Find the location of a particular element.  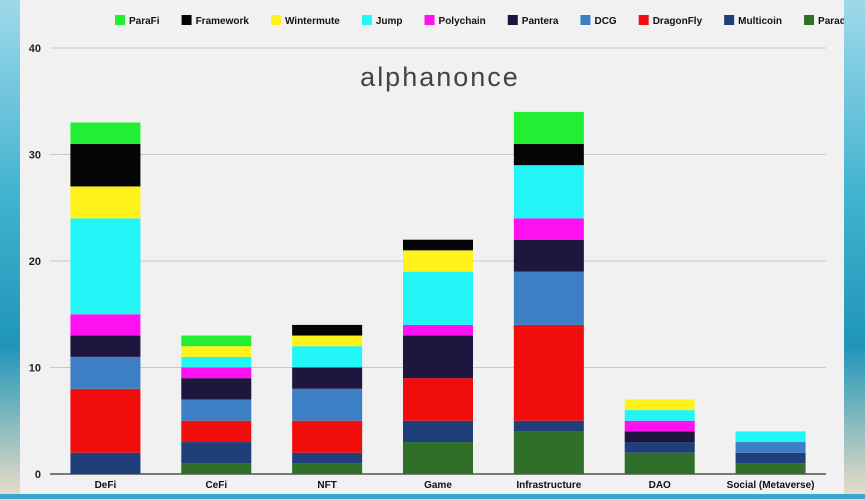

bar-segment-pantera-defi is located at coordinates (105, 346).